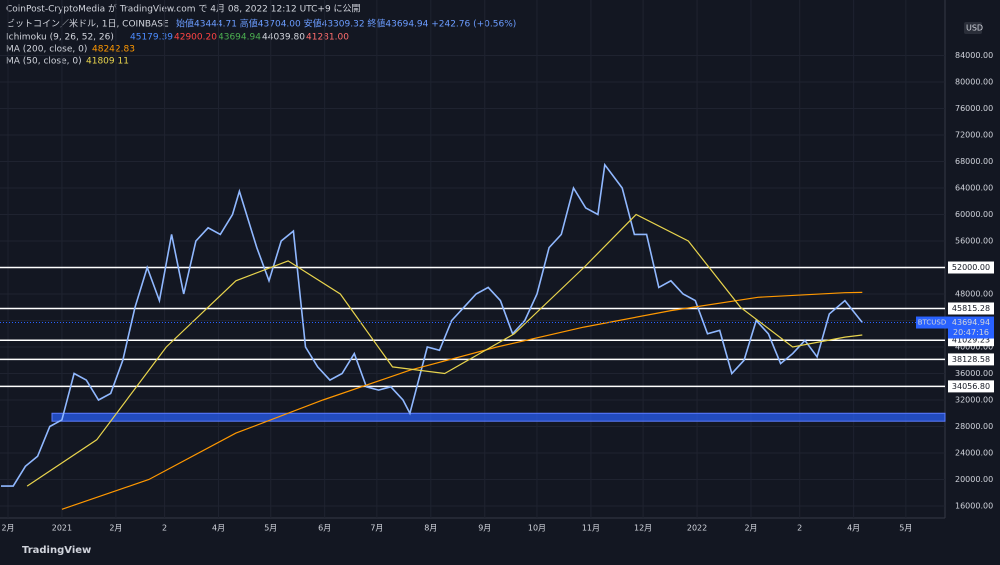 This screenshot has width=1000, height=565. What do you see at coordinates (498, 417) in the screenshot?
I see `support-zone` at bounding box center [498, 417].